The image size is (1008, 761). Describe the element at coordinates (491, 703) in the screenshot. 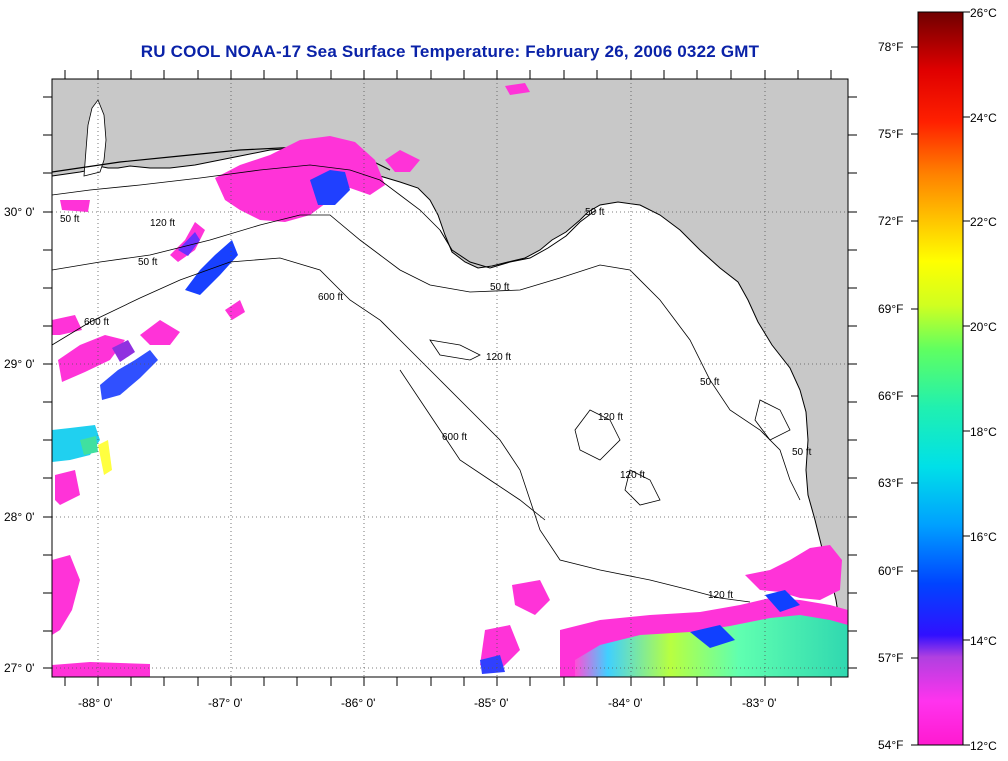

I see `lon-label: -85° 0'` at that location.